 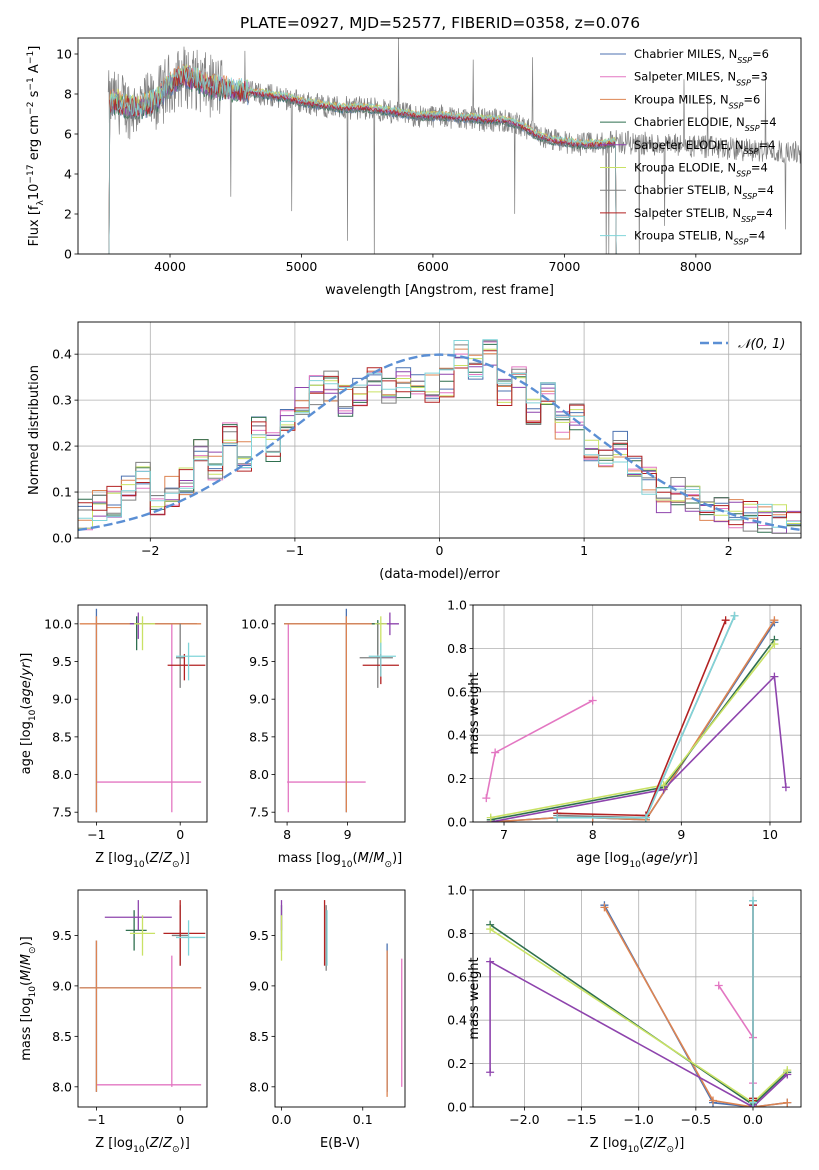 What do you see at coordinates (68, 214) in the screenshot?
I see `y-tick-label: 2` at bounding box center [68, 214].